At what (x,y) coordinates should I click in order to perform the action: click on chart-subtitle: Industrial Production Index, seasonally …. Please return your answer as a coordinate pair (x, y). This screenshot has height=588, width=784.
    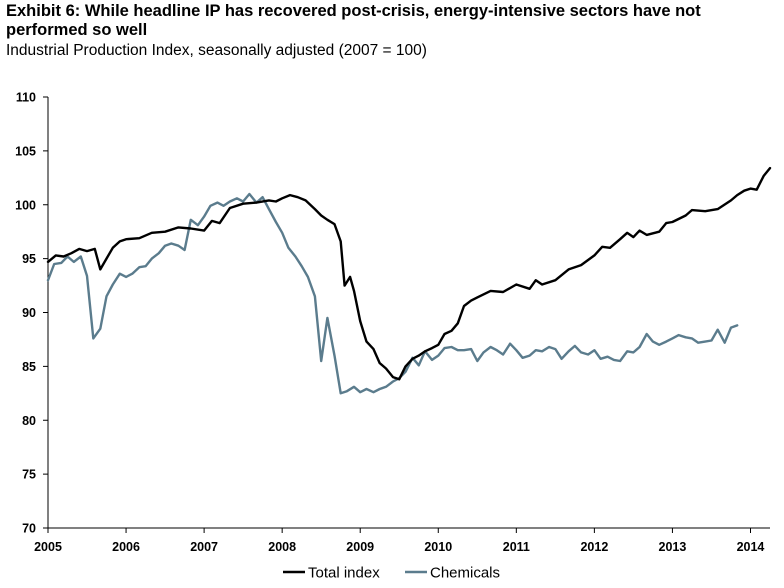
    Looking at the image, I should click on (216, 50).